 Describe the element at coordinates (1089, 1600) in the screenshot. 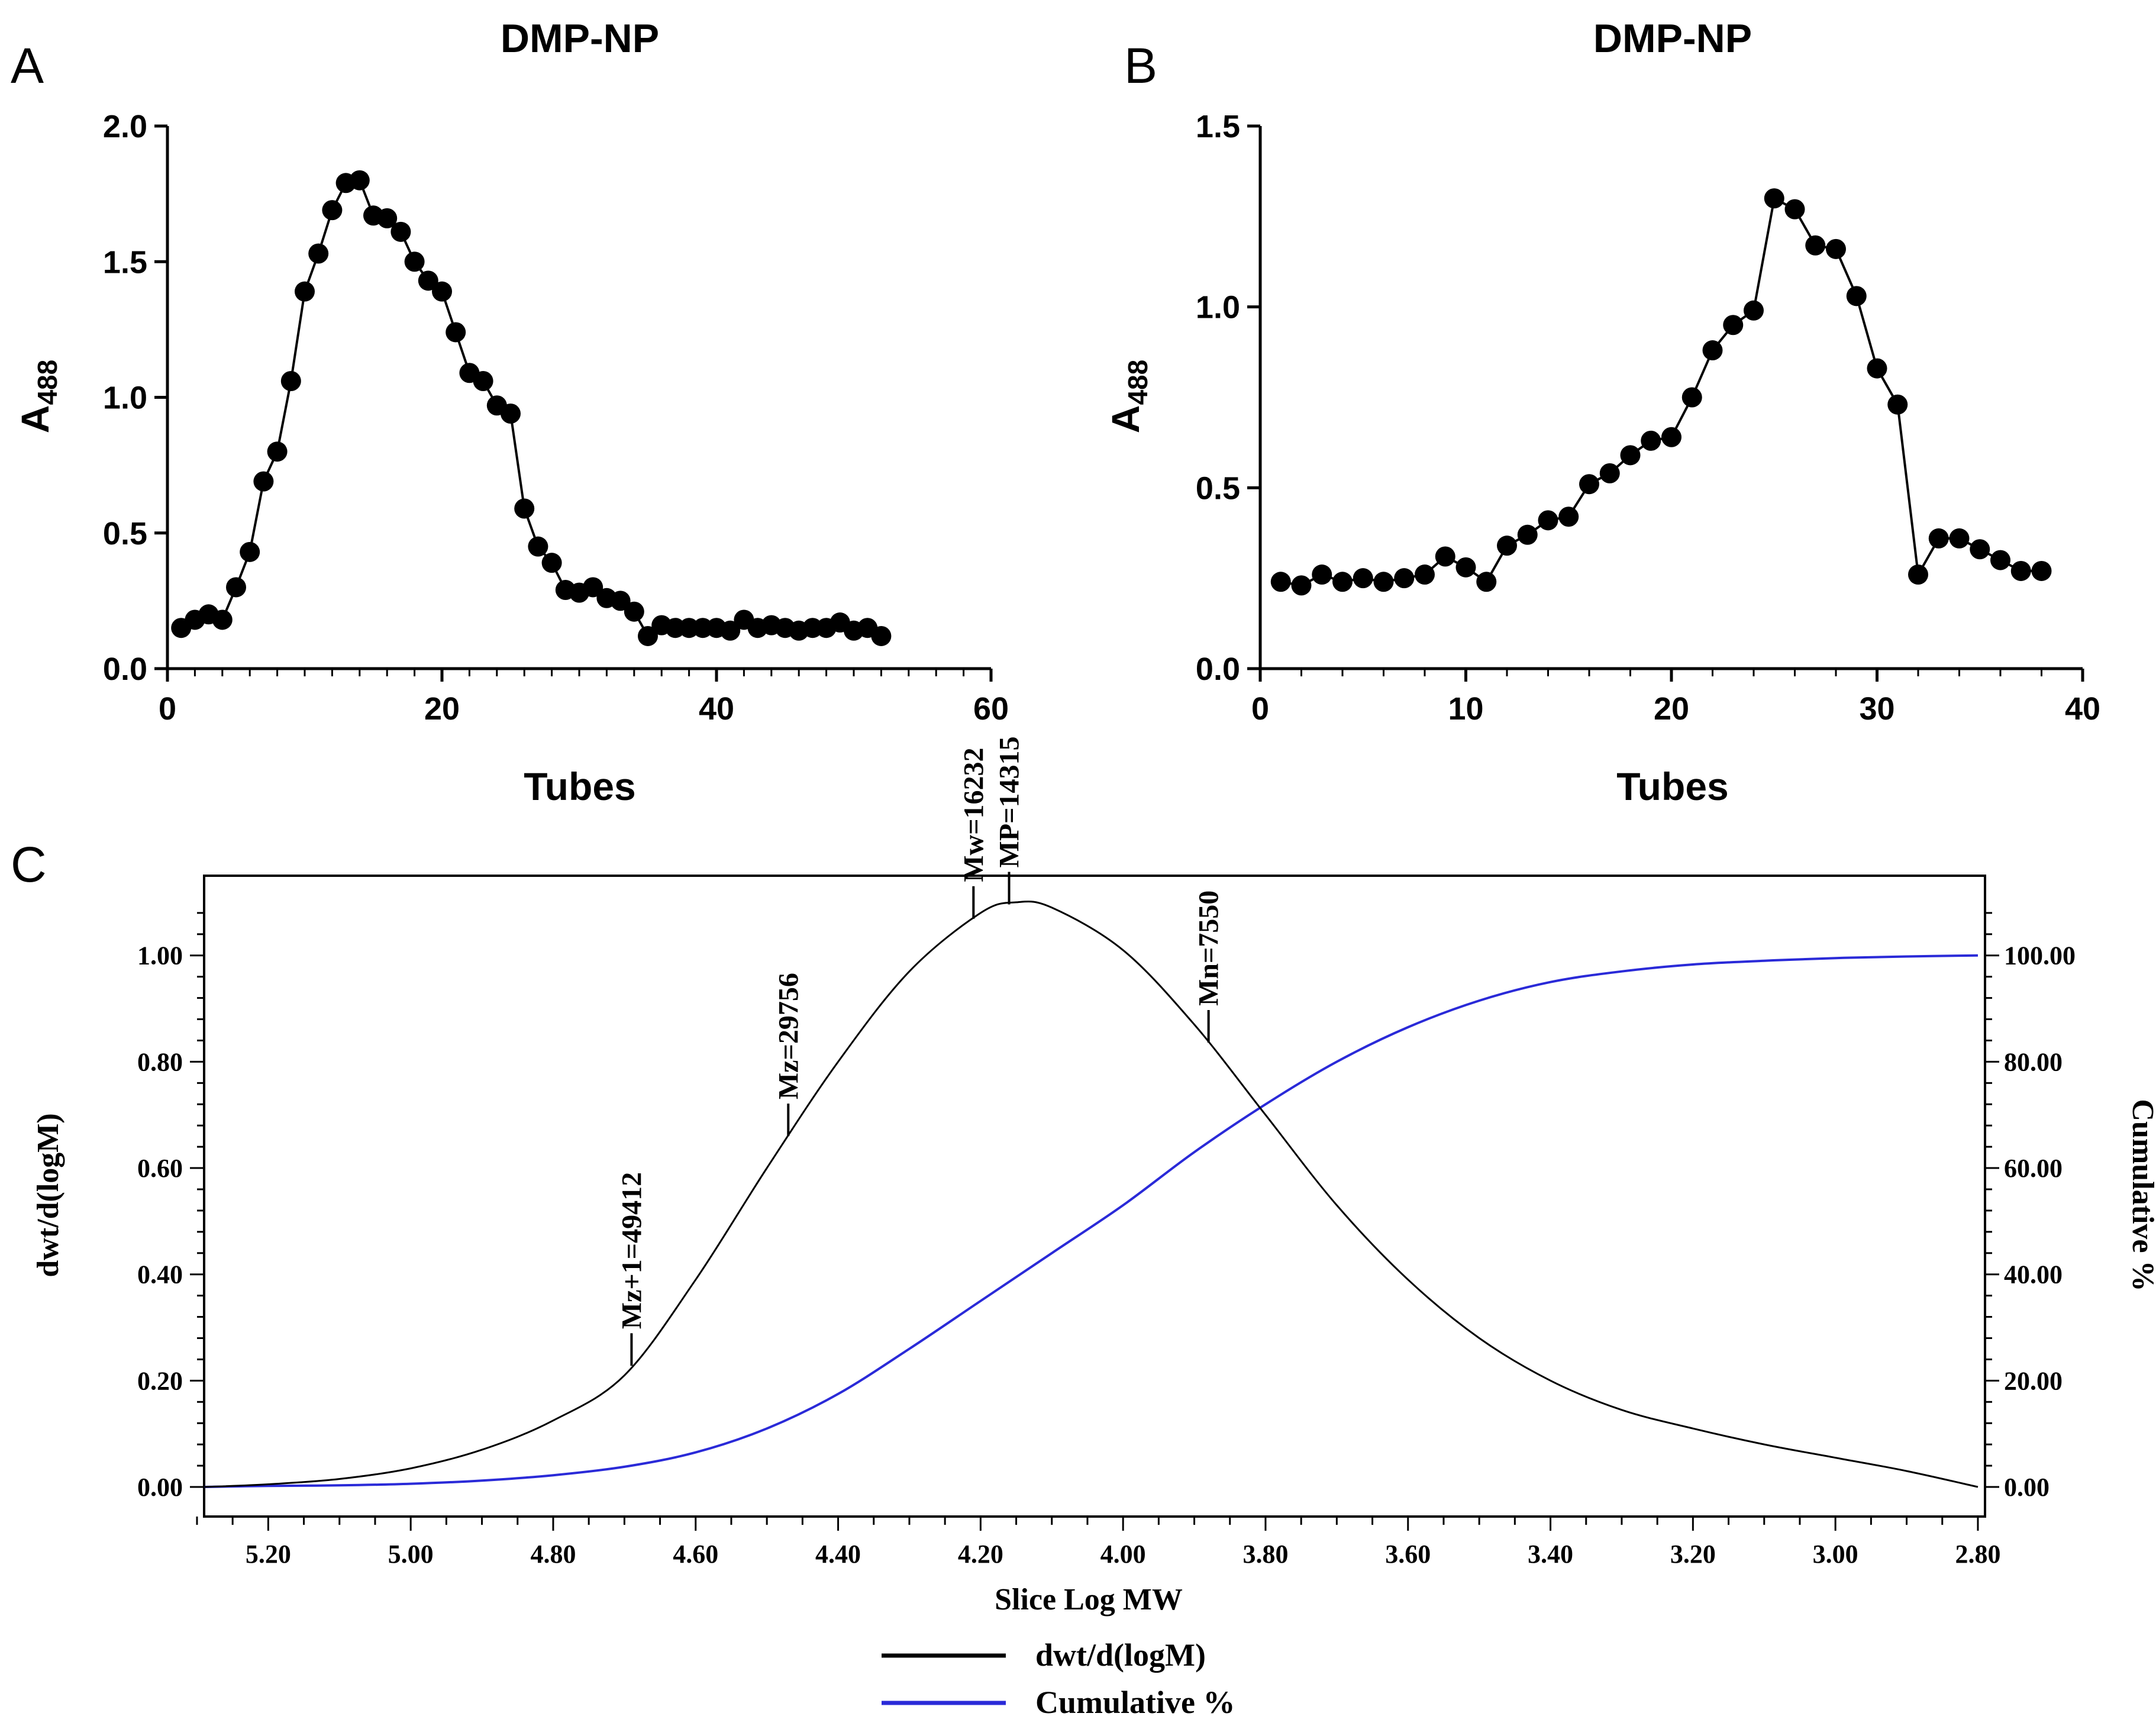

I see `panel-c-x-axis-label: Slice Log MW` at that location.